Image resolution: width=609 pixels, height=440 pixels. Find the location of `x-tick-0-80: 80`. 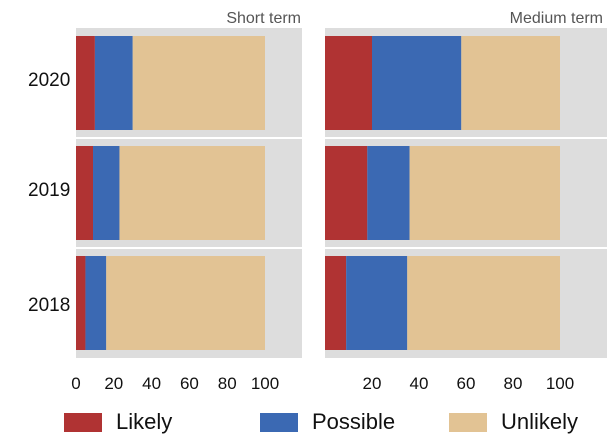

x-tick-0-80: 80 is located at coordinates (227, 383).